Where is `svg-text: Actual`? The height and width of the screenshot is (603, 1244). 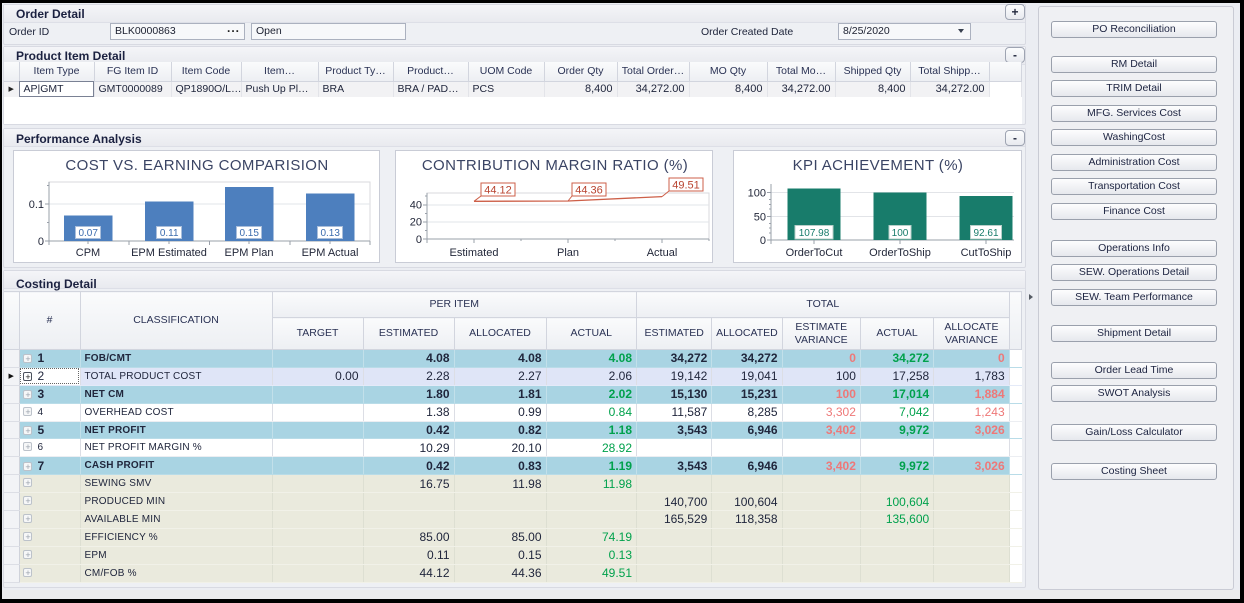 svg-text: Actual is located at coordinates (662, 253).